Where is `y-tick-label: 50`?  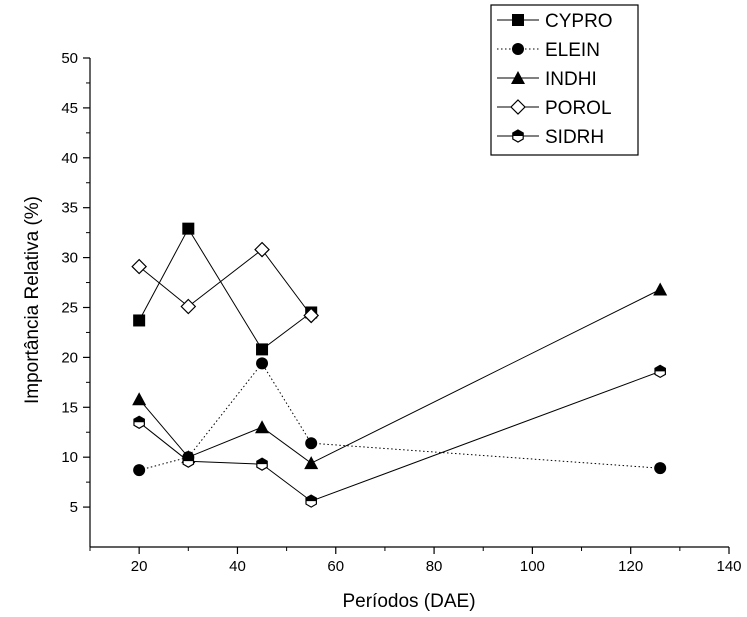 y-tick-label: 50 is located at coordinates (69, 58).